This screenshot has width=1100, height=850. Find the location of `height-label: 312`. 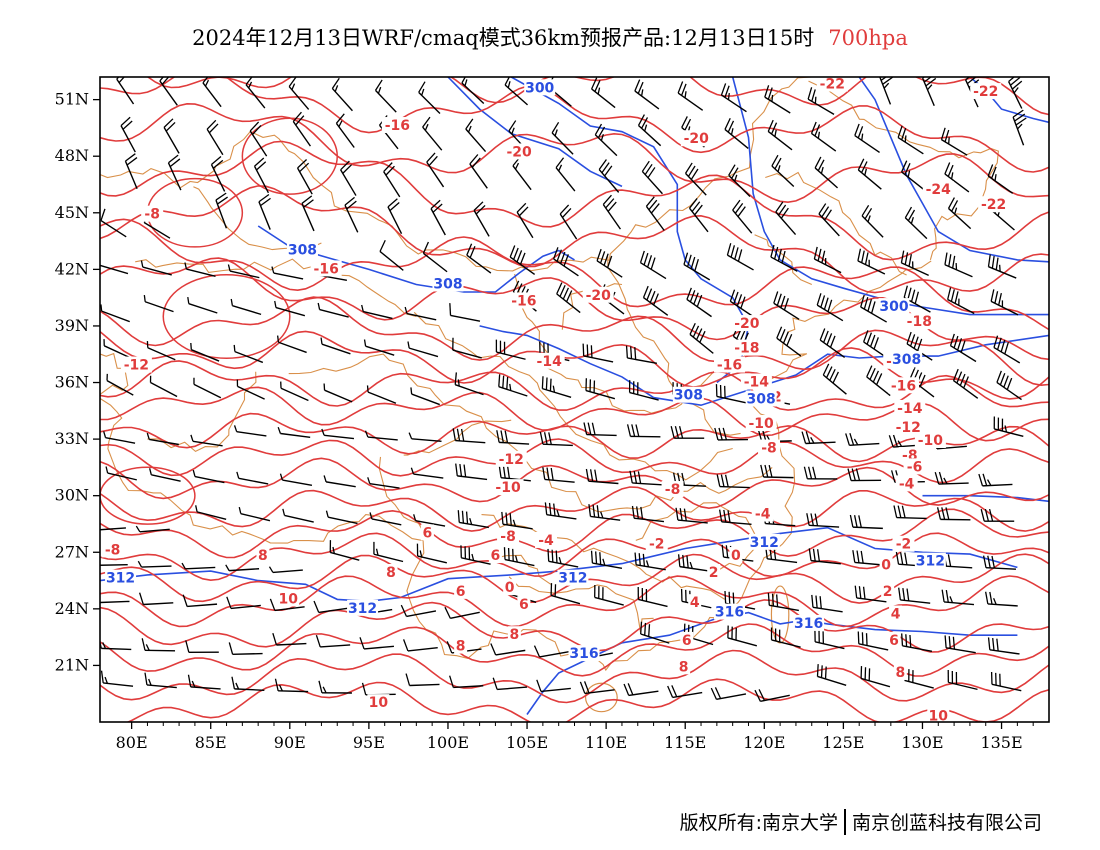

height-label: 312 is located at coordinates (572, 579).